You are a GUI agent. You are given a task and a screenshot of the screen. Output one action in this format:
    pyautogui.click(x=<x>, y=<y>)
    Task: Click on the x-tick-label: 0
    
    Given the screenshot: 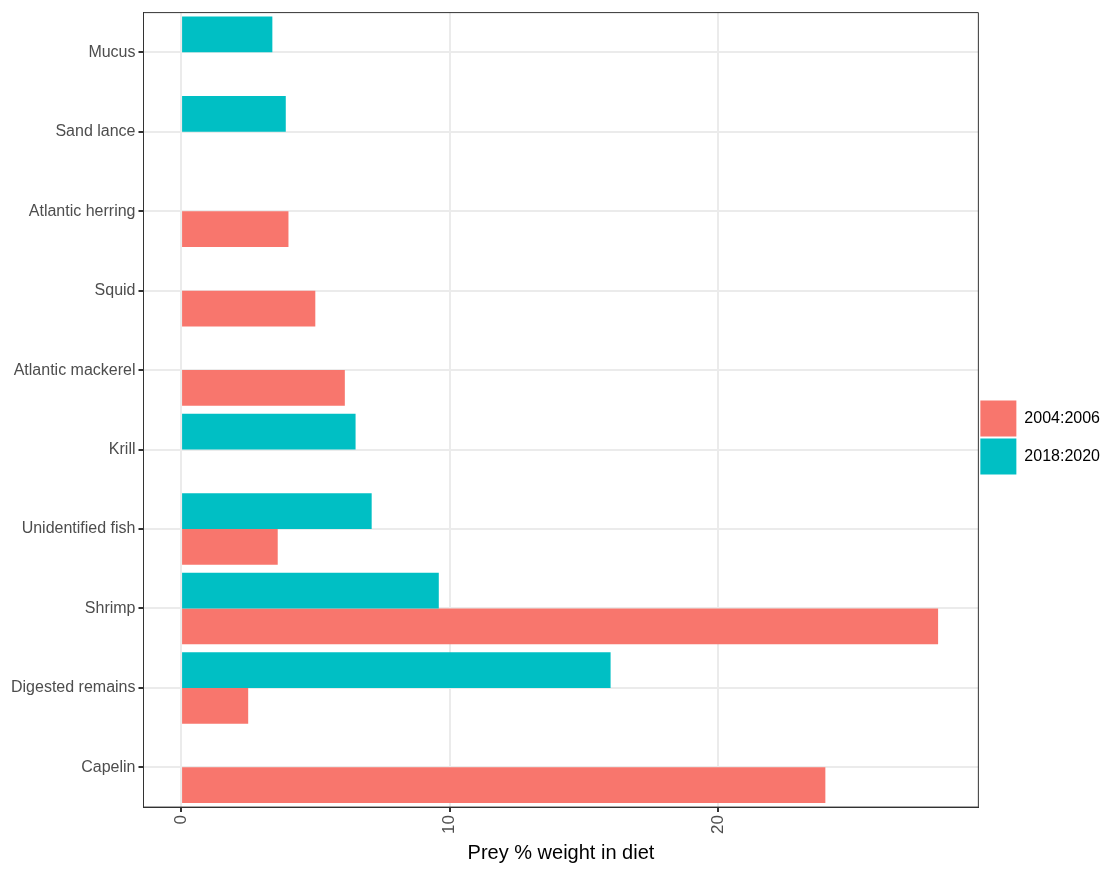 What is the action you would take?
    pyautogui.click(x=180, y=820)
    